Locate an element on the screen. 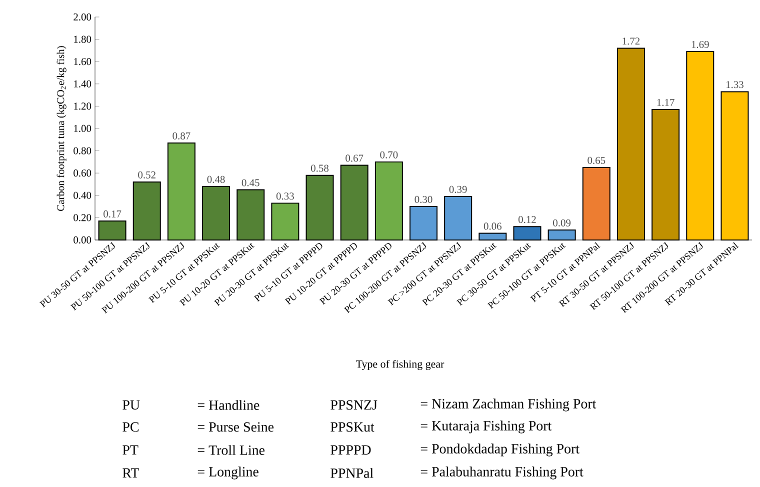 This screenshot has height=487, width=760. text: PPSKut is located at coordinates (352, 427).